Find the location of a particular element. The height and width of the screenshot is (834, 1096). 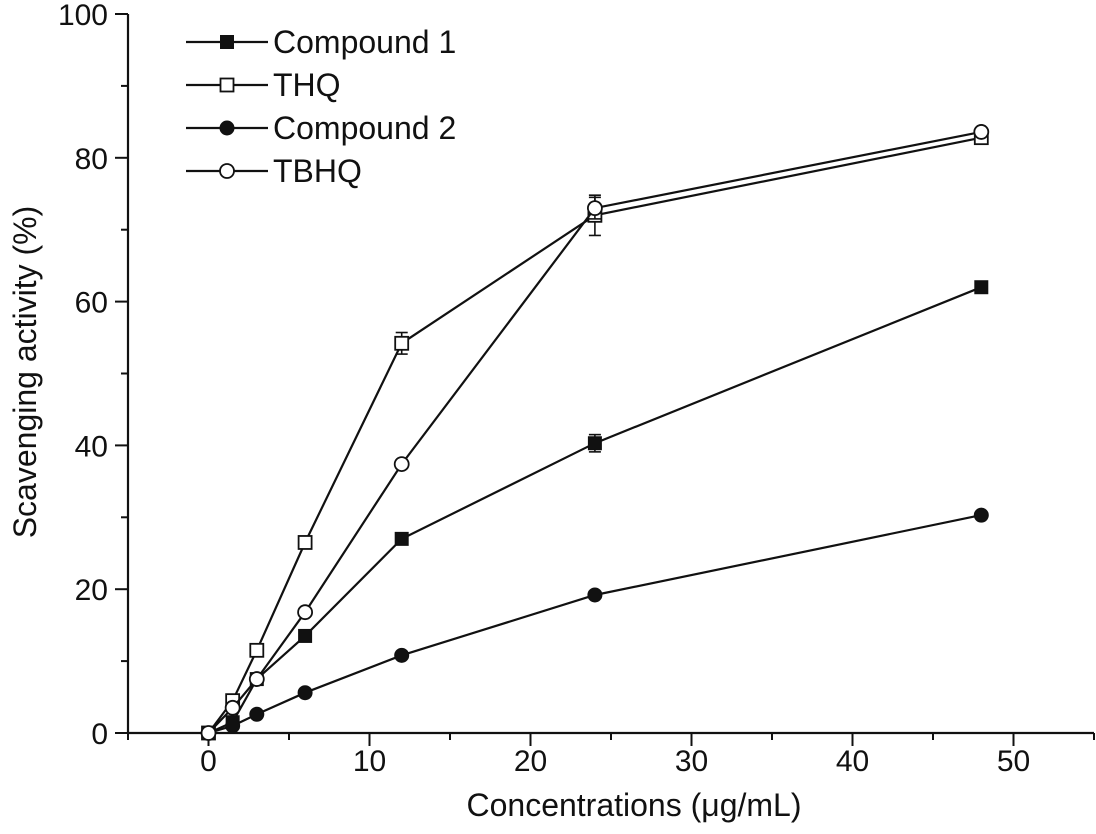

y-tick-label: 20 is located at coordinates (91, 590).